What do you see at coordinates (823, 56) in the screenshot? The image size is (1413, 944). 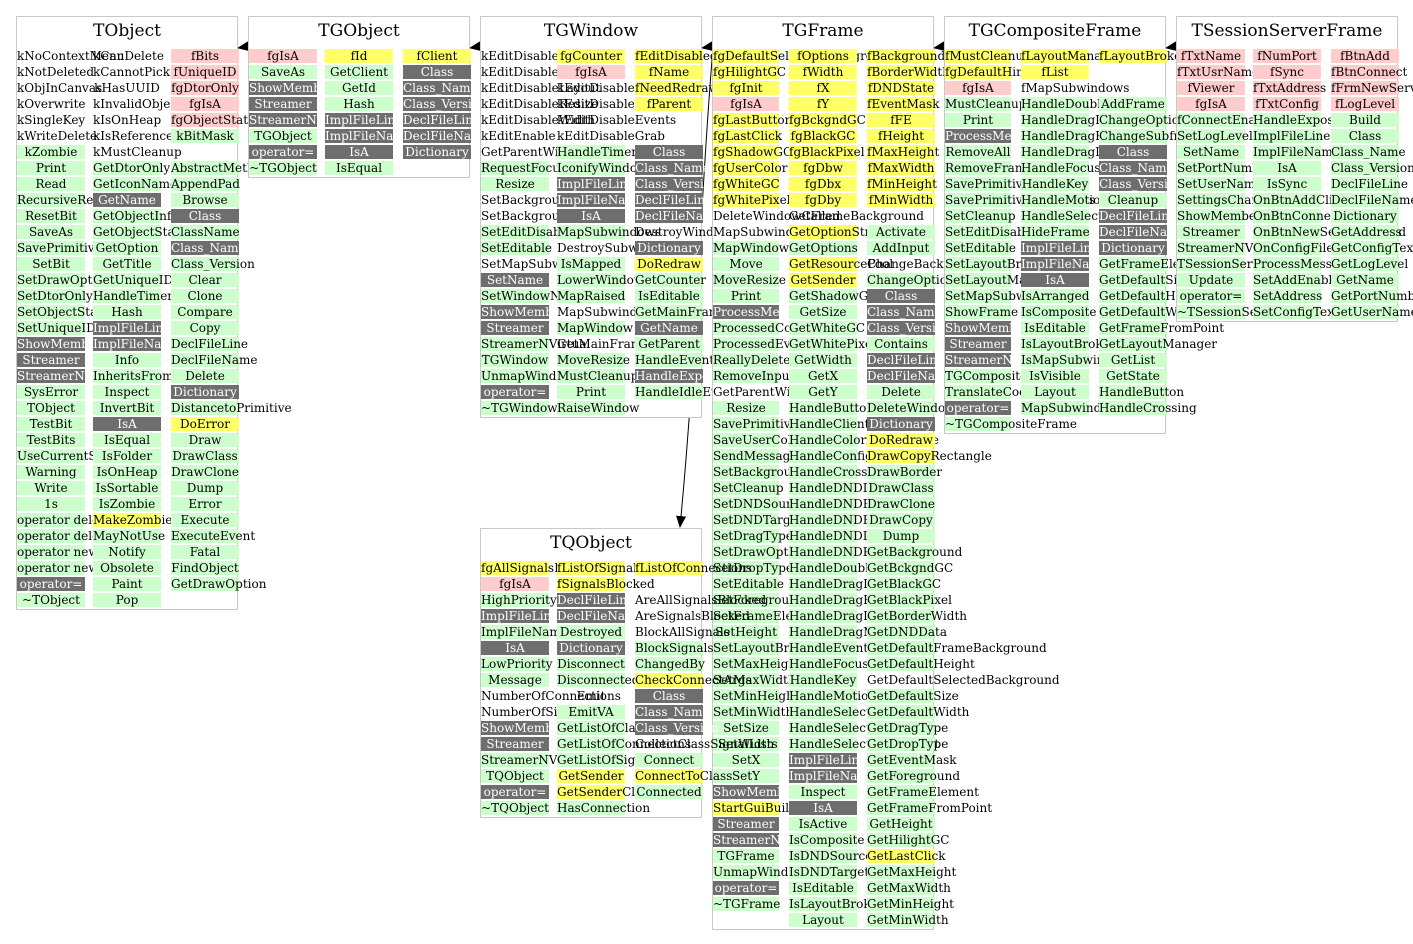 I see `member-foptions: fOptions` at bounding box center [823, 56].